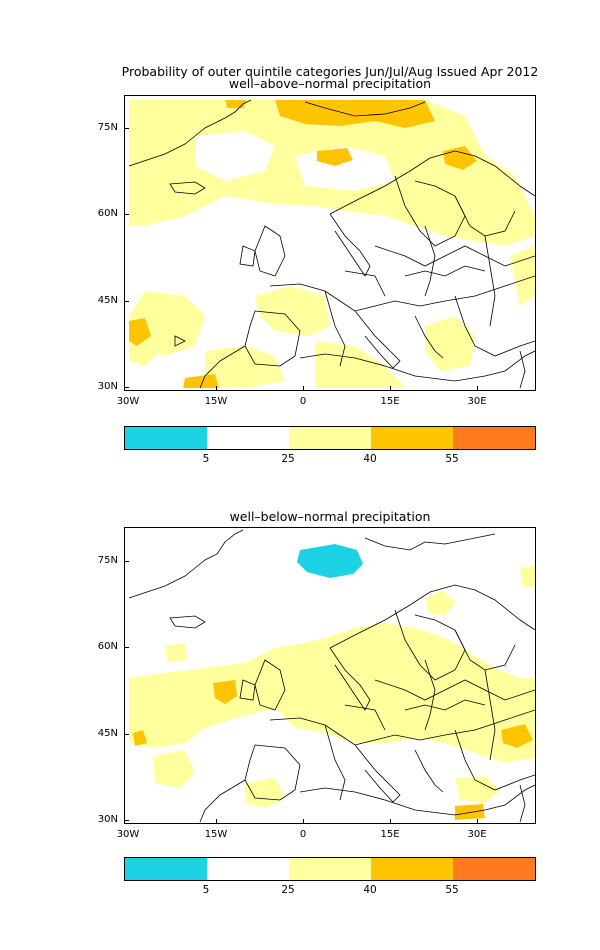 This screenshot has width=600, height=950. I want to click on panel-1-colorbar-label-55: 55, so click(452, 459).